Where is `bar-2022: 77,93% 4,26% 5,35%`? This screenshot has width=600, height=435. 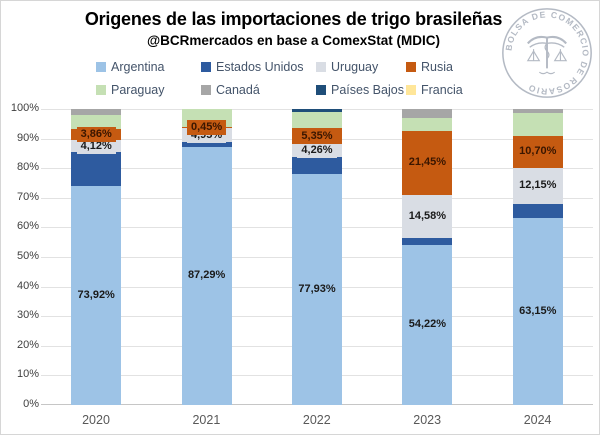
bar-2022: 77,93% 4,26% 5,35% is located at coordinates (317, 257).